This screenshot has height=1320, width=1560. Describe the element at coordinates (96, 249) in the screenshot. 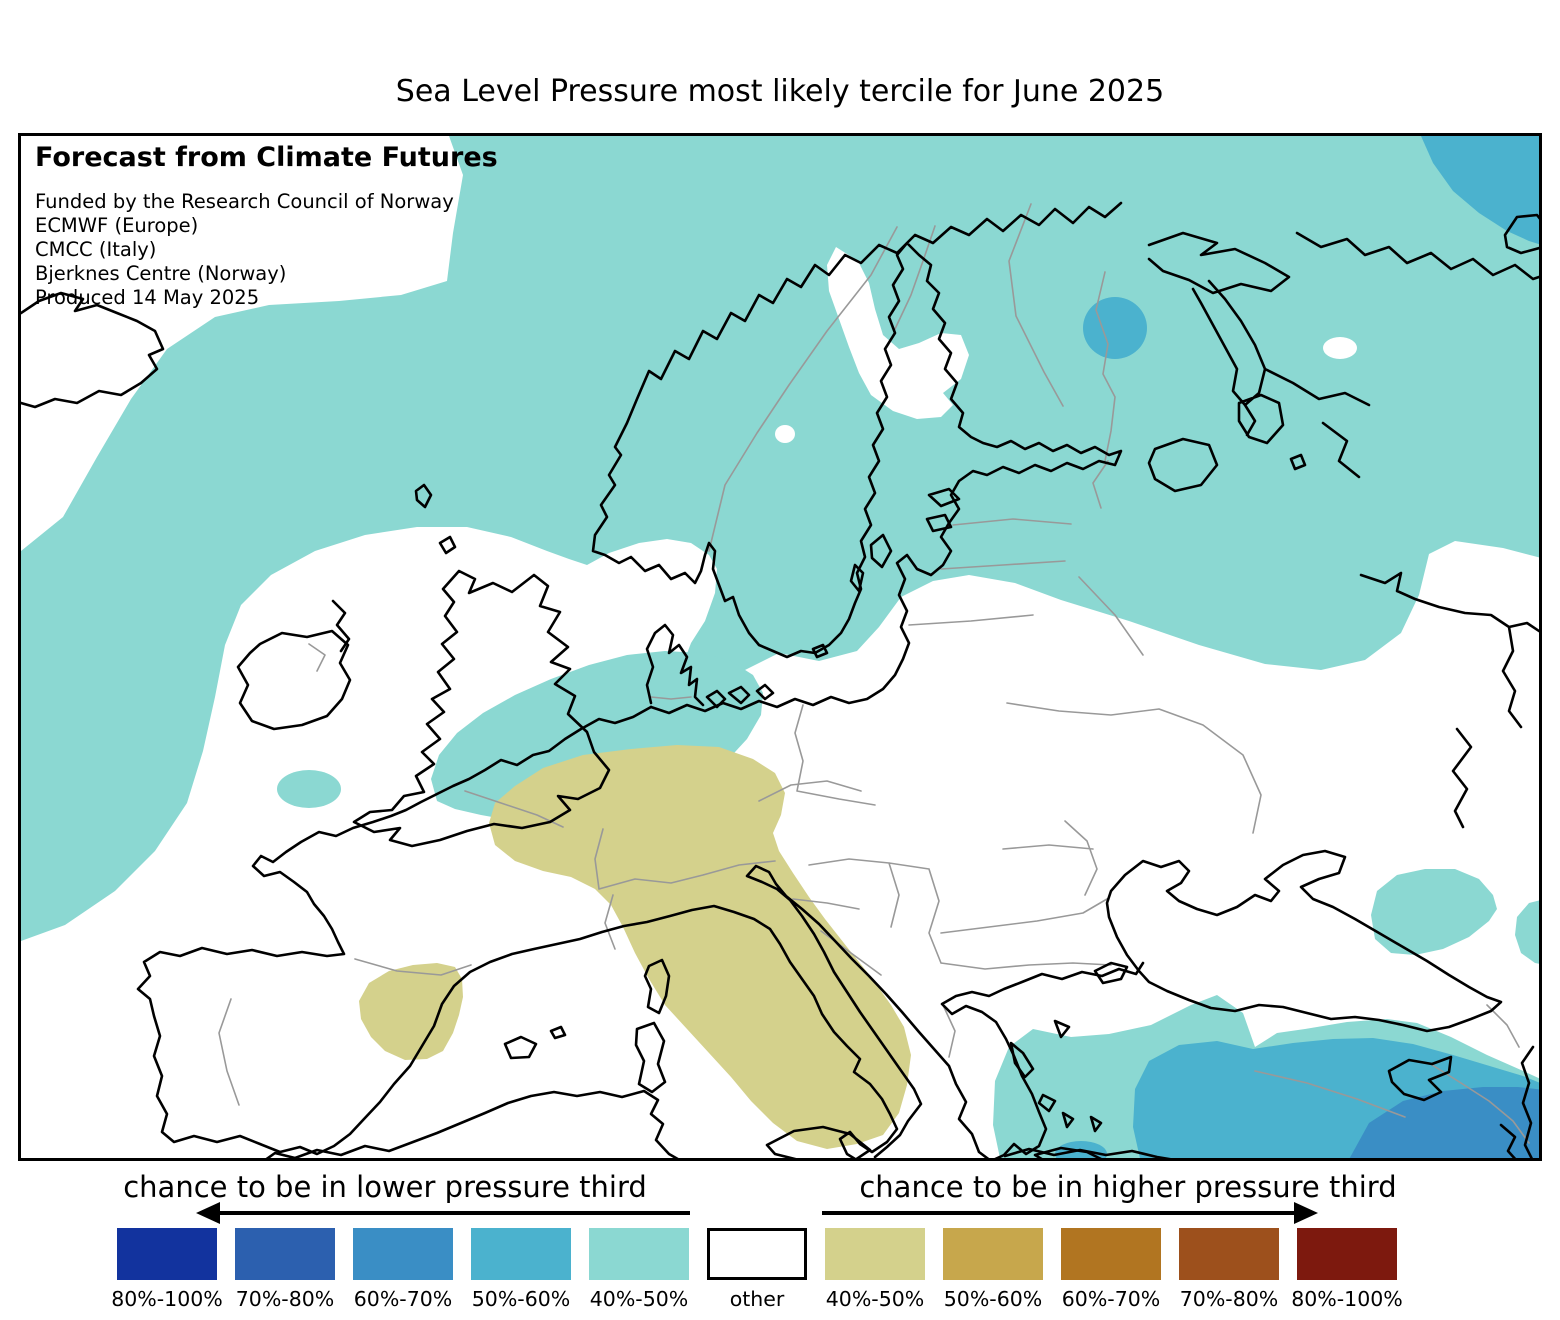

I see `map-info-line: CMCC (Italy)` at that location.